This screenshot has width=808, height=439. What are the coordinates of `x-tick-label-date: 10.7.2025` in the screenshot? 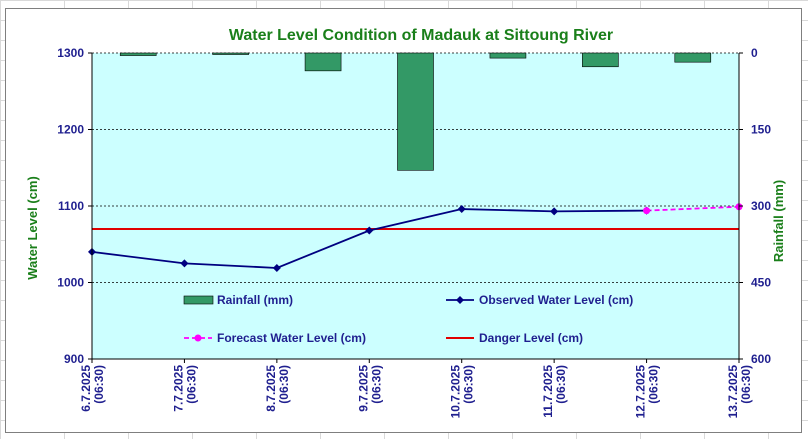 It's located at (456, 392).